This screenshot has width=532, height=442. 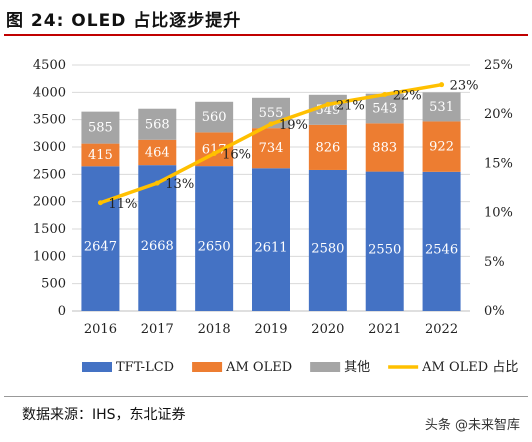 I want to click on bar-data-label: 922, so click(x=441, y=147).